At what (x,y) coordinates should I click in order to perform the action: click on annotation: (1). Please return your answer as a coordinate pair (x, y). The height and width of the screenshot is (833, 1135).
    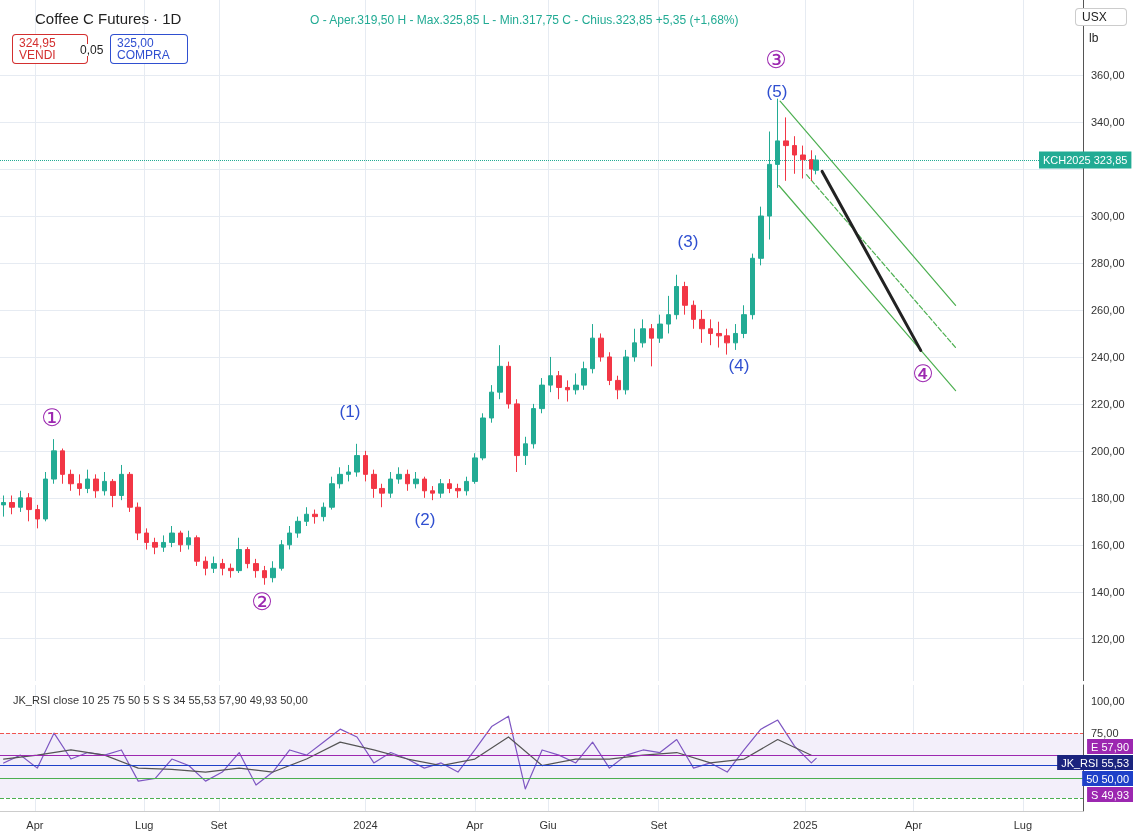
    Looking at the image, I should click on (350, 411).